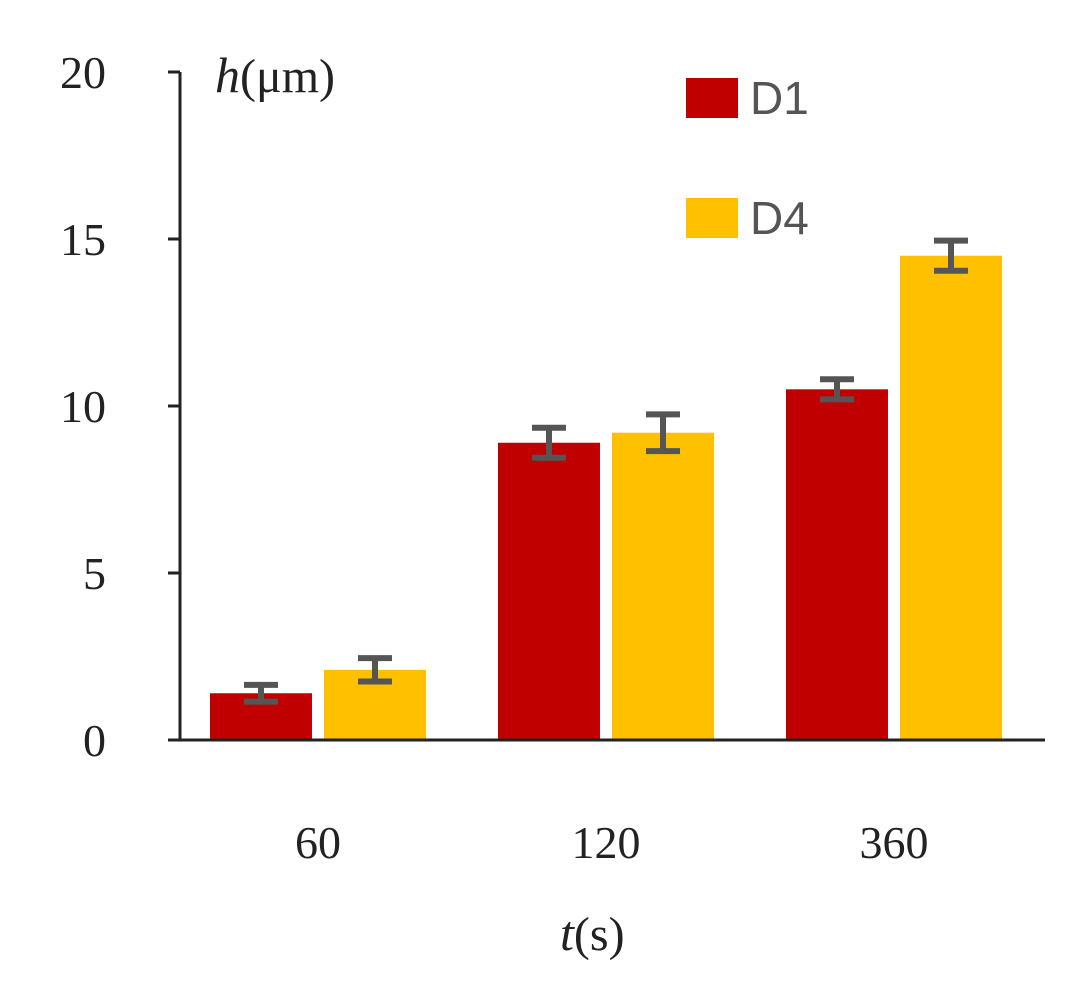 The width and height of the screenshot is (1066, 997). I want to click on legend-label-d1: D1, so click(779, 98).